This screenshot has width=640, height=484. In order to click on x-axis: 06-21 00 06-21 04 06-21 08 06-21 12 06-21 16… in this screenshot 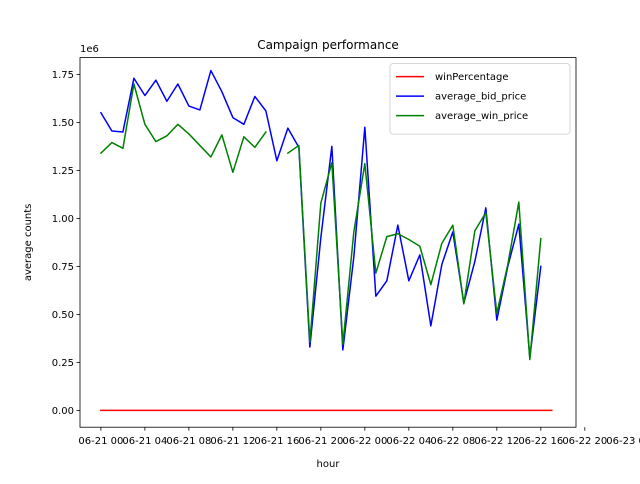, I will do `click(359, 437)`.